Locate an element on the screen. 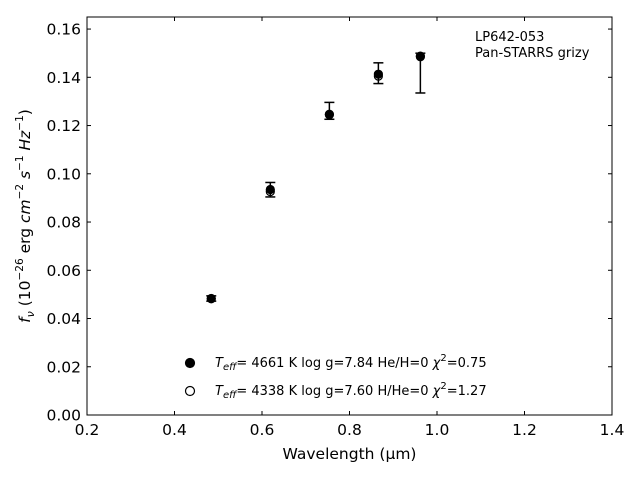  legend-entry-1: Teff= 4661 K log g=7.84 He/H=0 χ2=0.75 is located at coordinates (351, 363).